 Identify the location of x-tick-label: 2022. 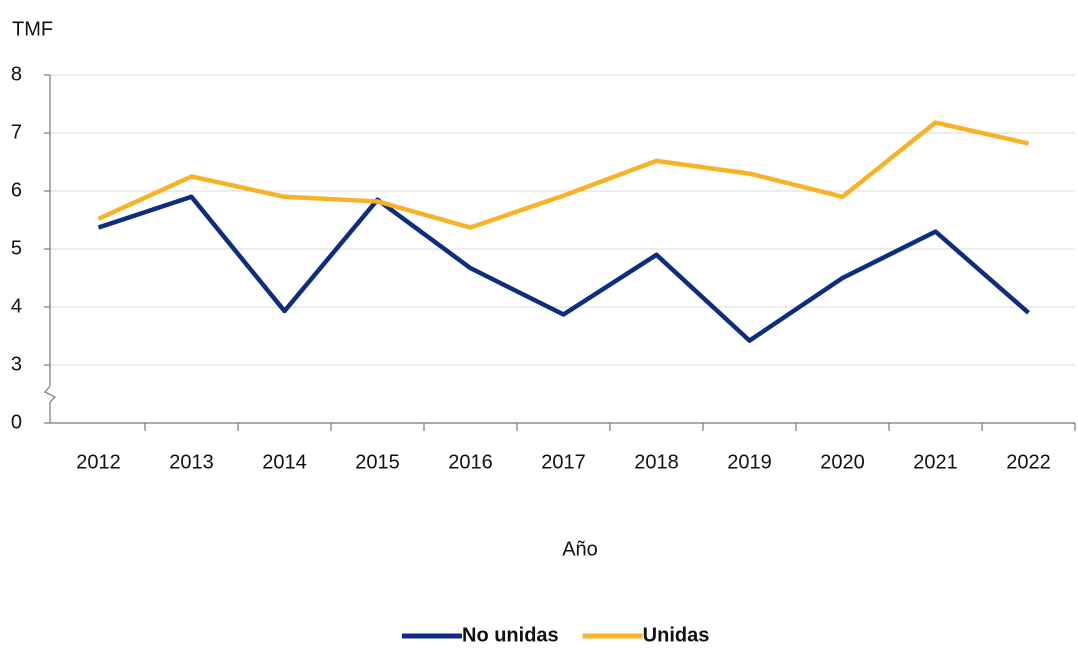
(1028, 462).